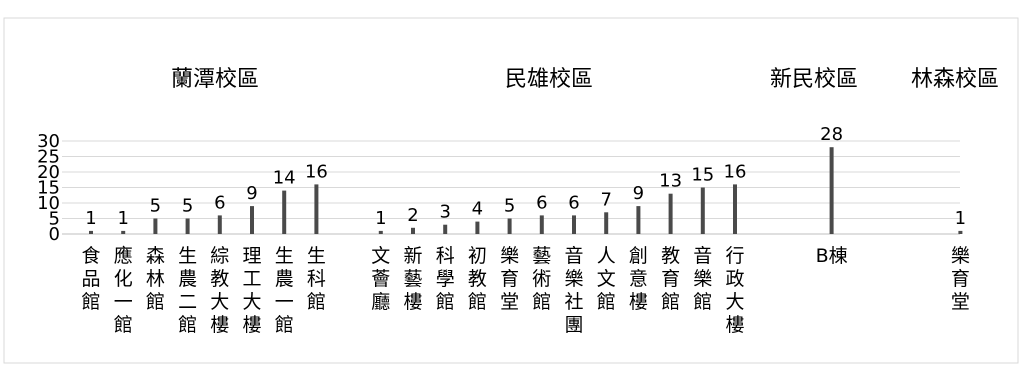 The height and width of the screenshot is (371, 1022). Describe the element at coordinates (638, 256) in the screenshot. I see `svg-text: 創` at that location.